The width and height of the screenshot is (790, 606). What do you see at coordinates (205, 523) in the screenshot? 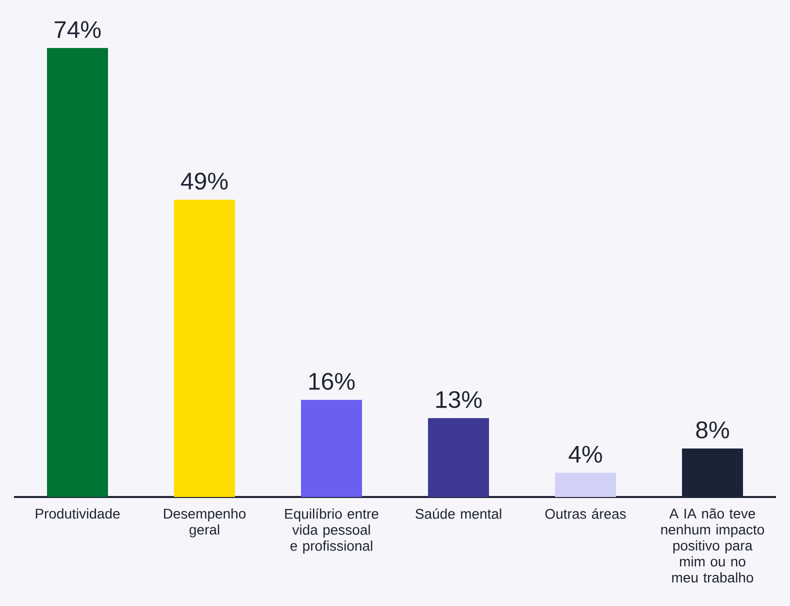
I see `x-tick-label: Desempenho geral` at bounding box center [205, 523].